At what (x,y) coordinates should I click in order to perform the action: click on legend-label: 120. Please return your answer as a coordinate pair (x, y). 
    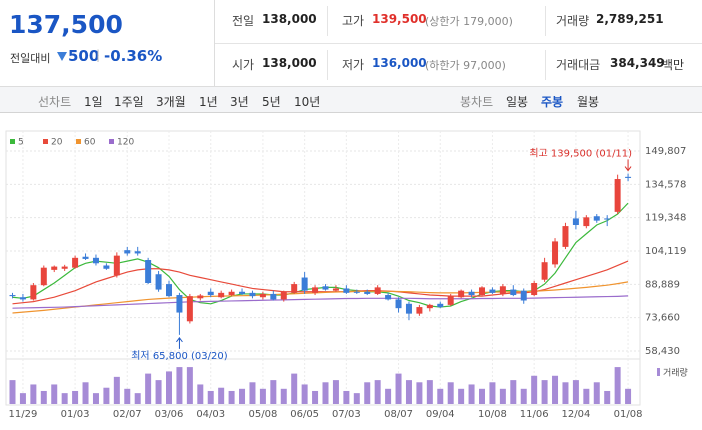
    Looking at the image, I should click on (125, 143).